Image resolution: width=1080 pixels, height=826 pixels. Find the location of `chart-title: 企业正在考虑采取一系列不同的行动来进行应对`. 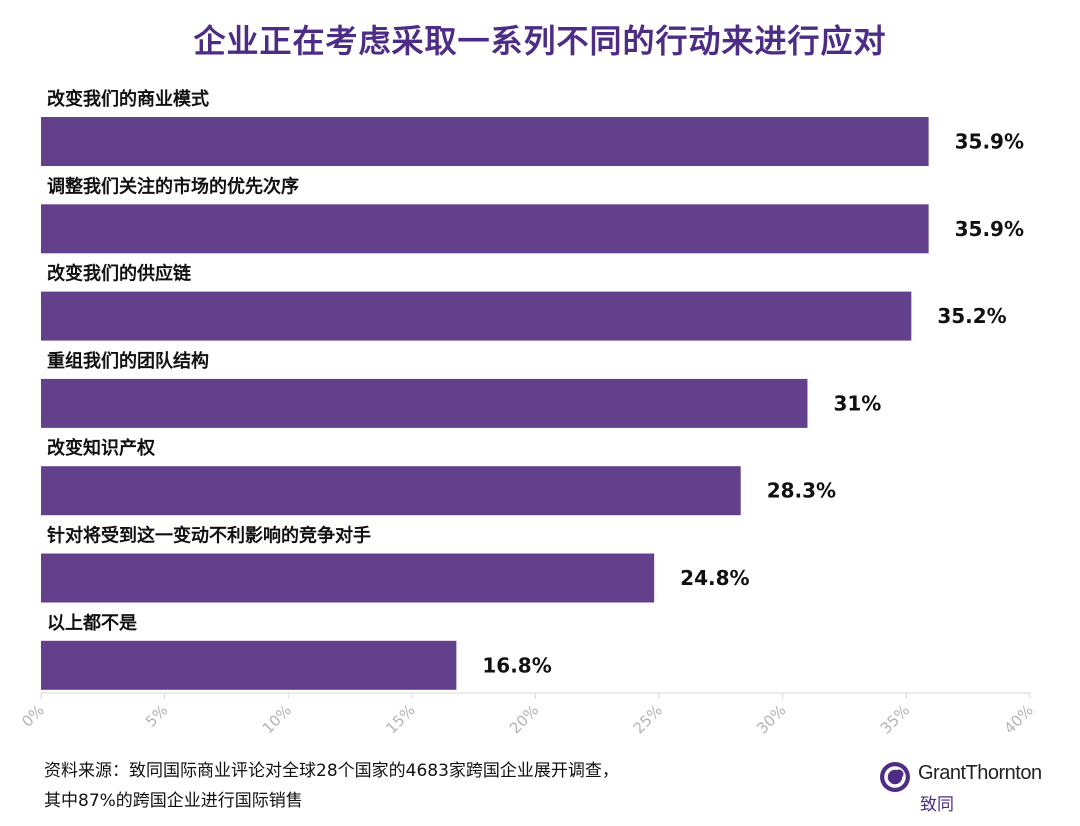

chart-title: 企业正在考虑采取一系列不同的行动来进行应对 is located at coordinates (540, 41).